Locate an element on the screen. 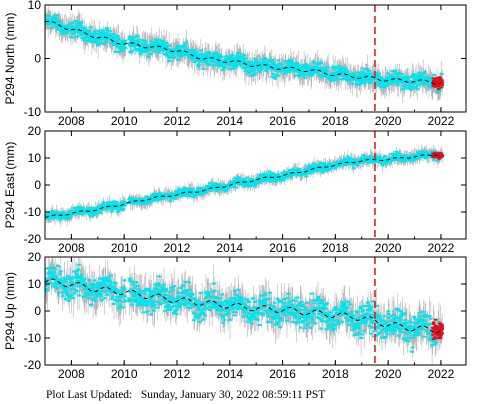 The image size is (481, 404). panel-0-trend-line is located at coordinates (243, 52).